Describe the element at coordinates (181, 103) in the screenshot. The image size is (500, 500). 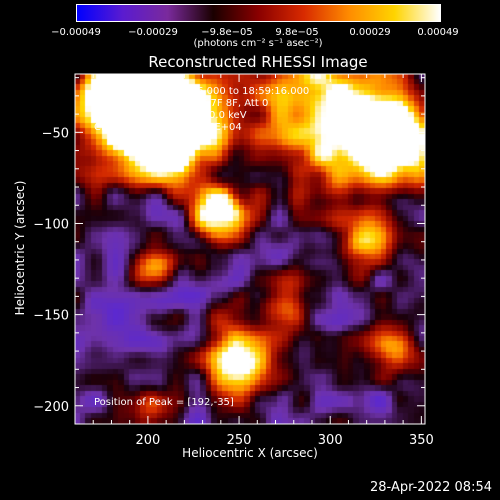
I see `annotation-detectors: Detectors: 3F 4F 5F 6F 7F 8F, Att 0` at that location.